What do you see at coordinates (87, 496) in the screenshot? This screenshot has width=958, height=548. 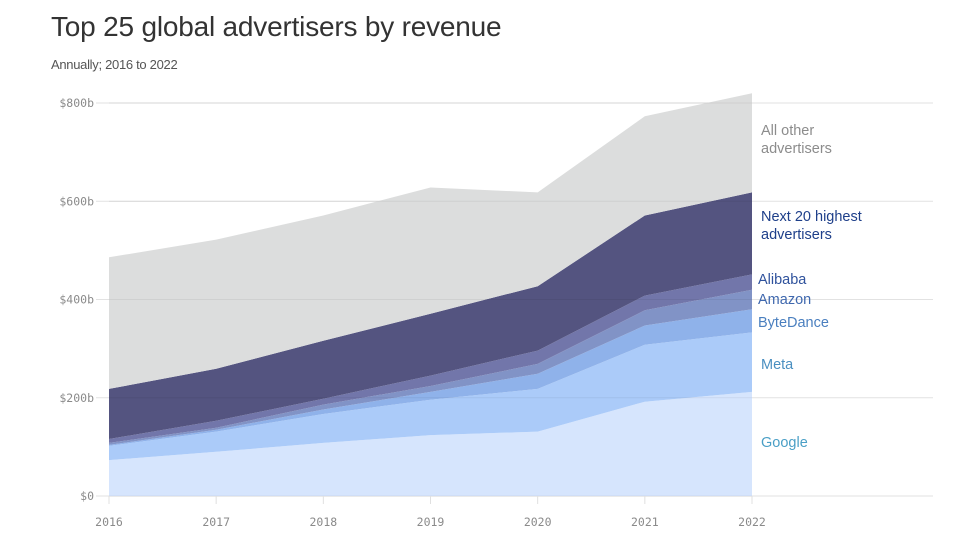 I see `y-tick-label: $0` at bounding box center [87, 496].